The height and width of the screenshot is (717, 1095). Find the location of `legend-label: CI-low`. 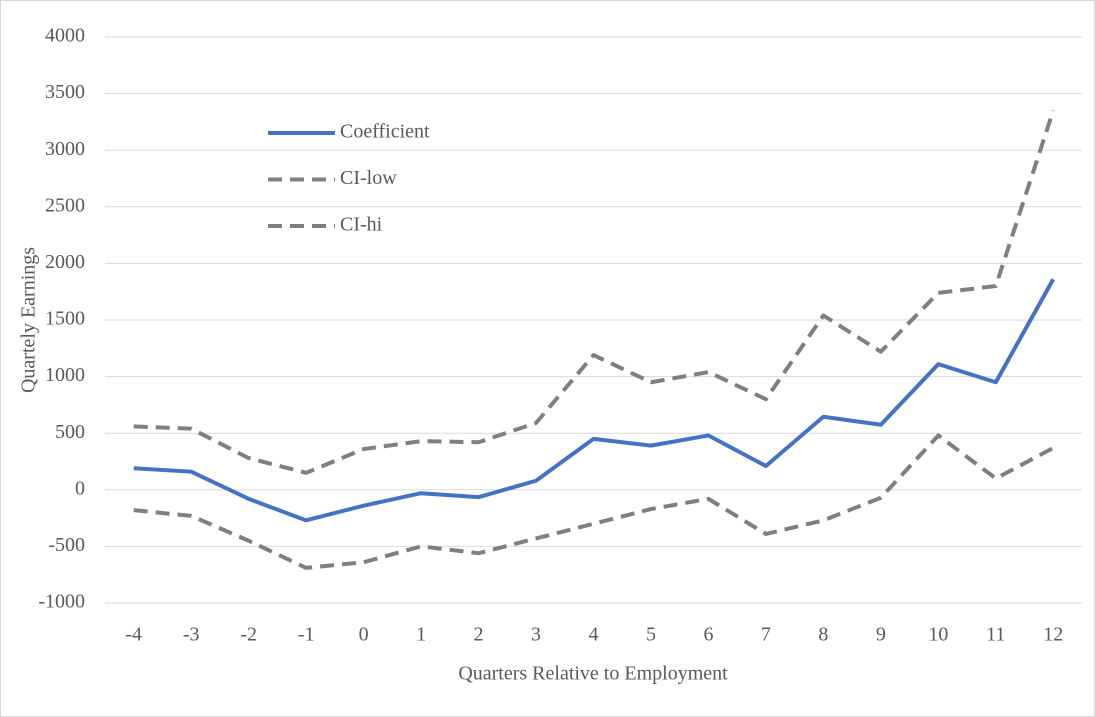

legend-label: CI-low is located at coordinates (368, 178).